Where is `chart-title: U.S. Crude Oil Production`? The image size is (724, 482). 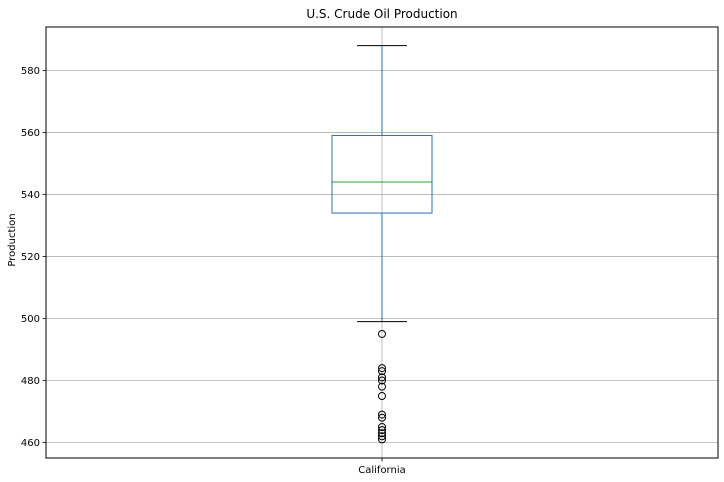
chart-title: U.S. Crude Oil Production is located at coordinates (381, 14).